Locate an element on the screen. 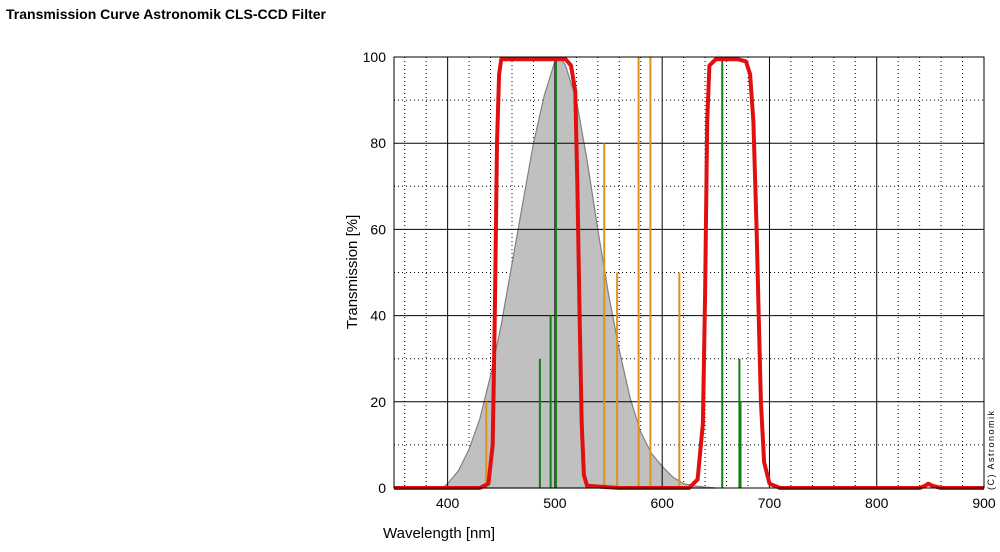  y-axis-label: Transmission [%] is located at coordinates (352, 272).